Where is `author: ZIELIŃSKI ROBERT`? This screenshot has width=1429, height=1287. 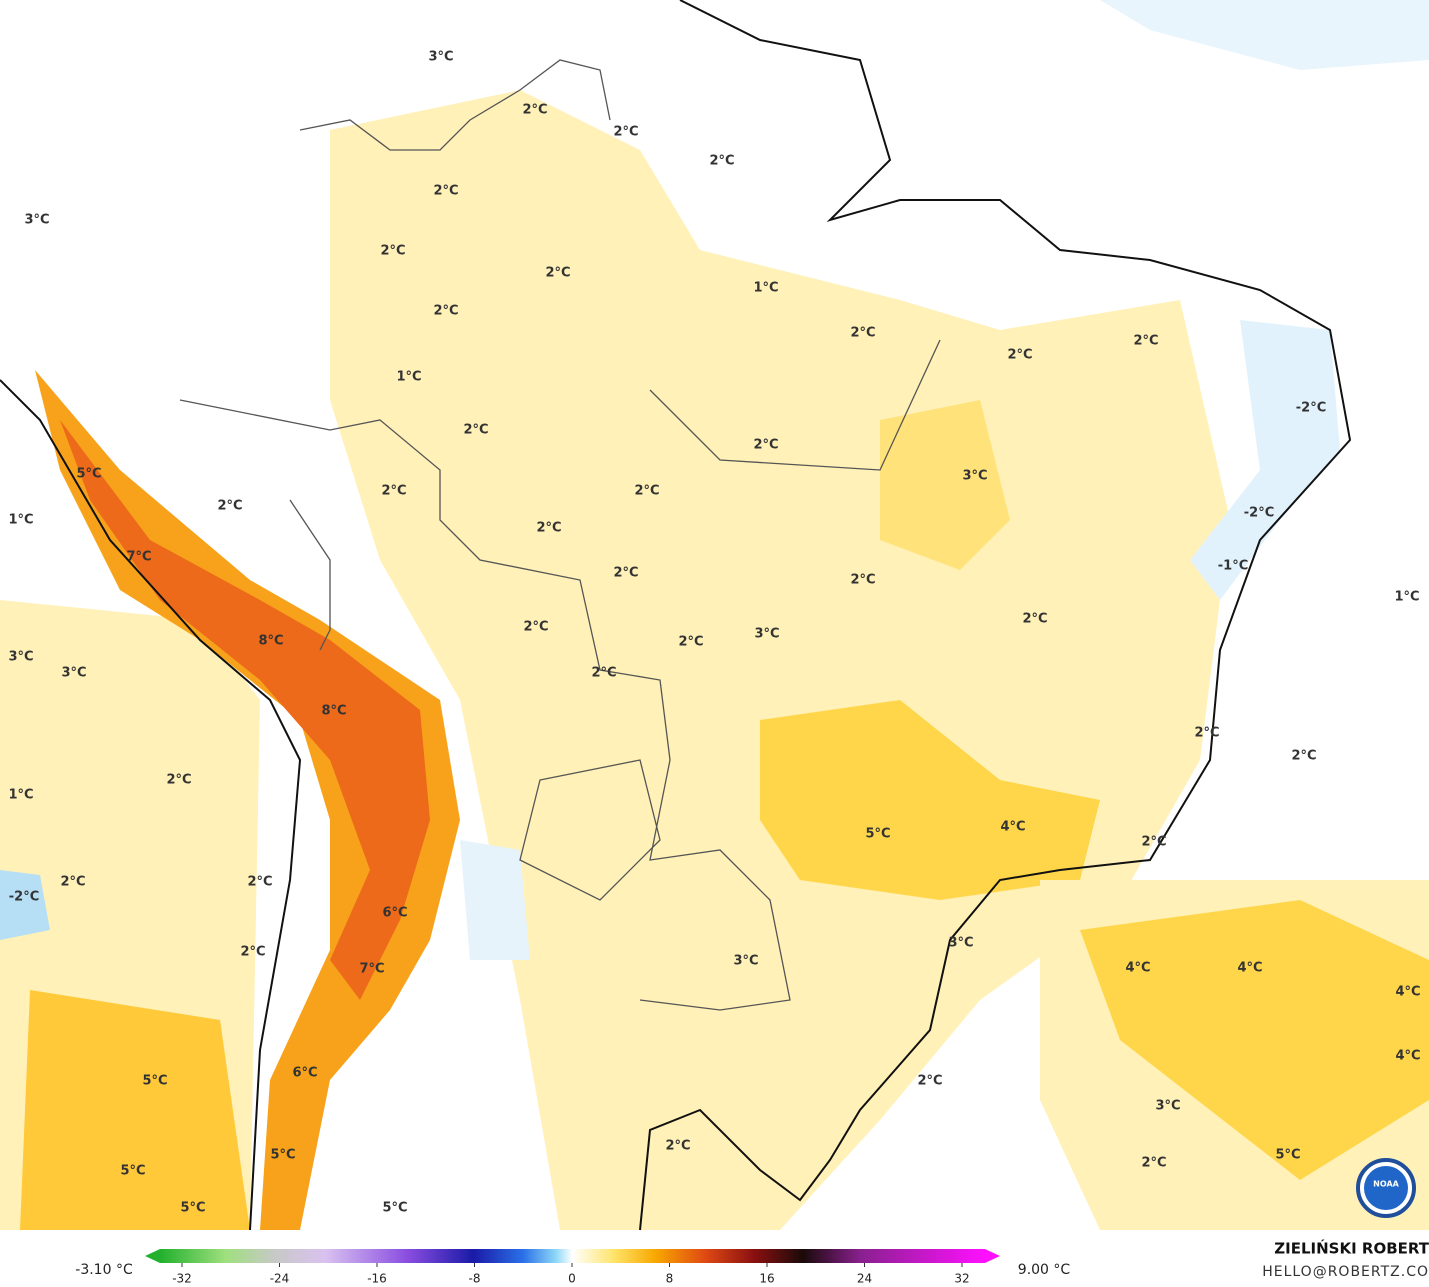 author: ZIELIŃSKI ROBERT is located at coordinates (1351, 1248).